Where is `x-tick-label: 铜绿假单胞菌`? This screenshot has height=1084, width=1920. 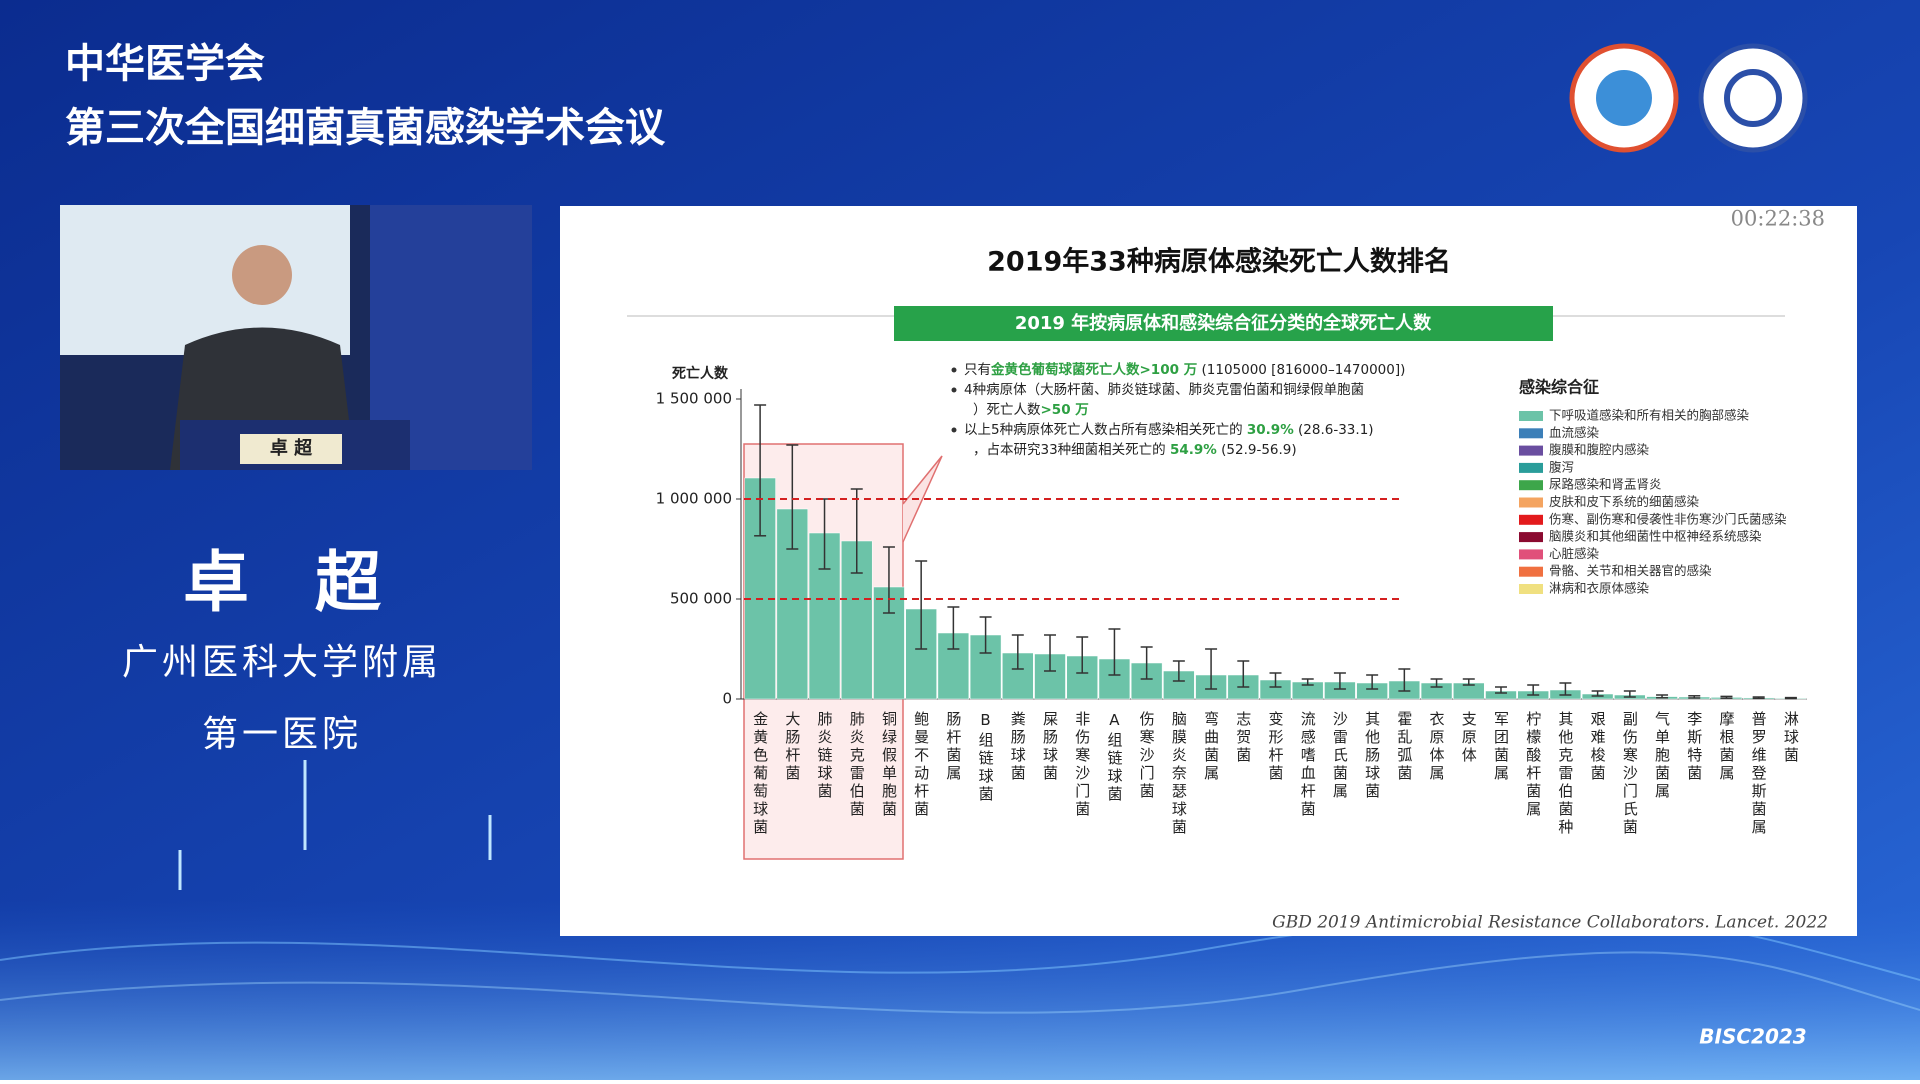 x-tick-label: 铜绿假单胞菌 is located at coordinates (889, 765).